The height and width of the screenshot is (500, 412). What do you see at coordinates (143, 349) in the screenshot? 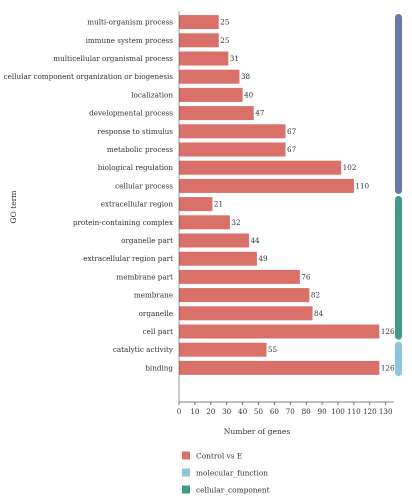
I see `category-label: catalytic activity` at bounding box center [143, 349].